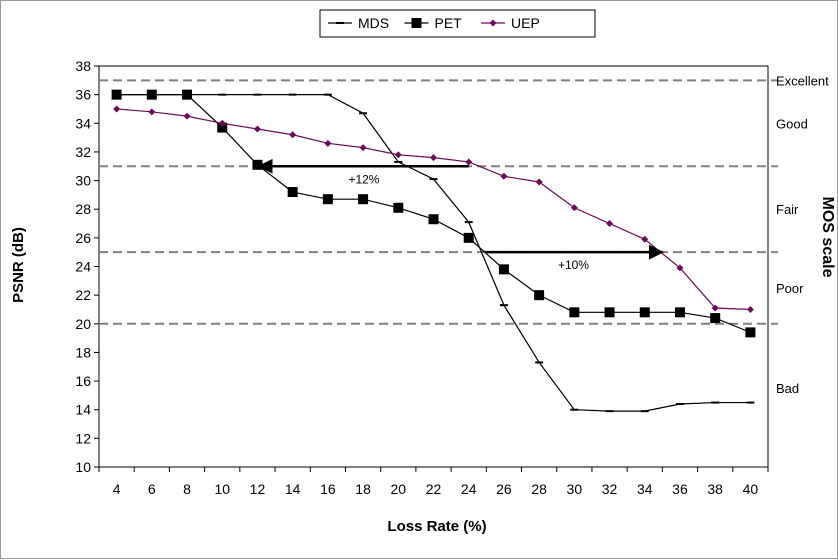 The image size is (838, 560). Describe the element at coordinates (790, 288) in the screenshot. I see `mos-label-poor: Poor` at that location.